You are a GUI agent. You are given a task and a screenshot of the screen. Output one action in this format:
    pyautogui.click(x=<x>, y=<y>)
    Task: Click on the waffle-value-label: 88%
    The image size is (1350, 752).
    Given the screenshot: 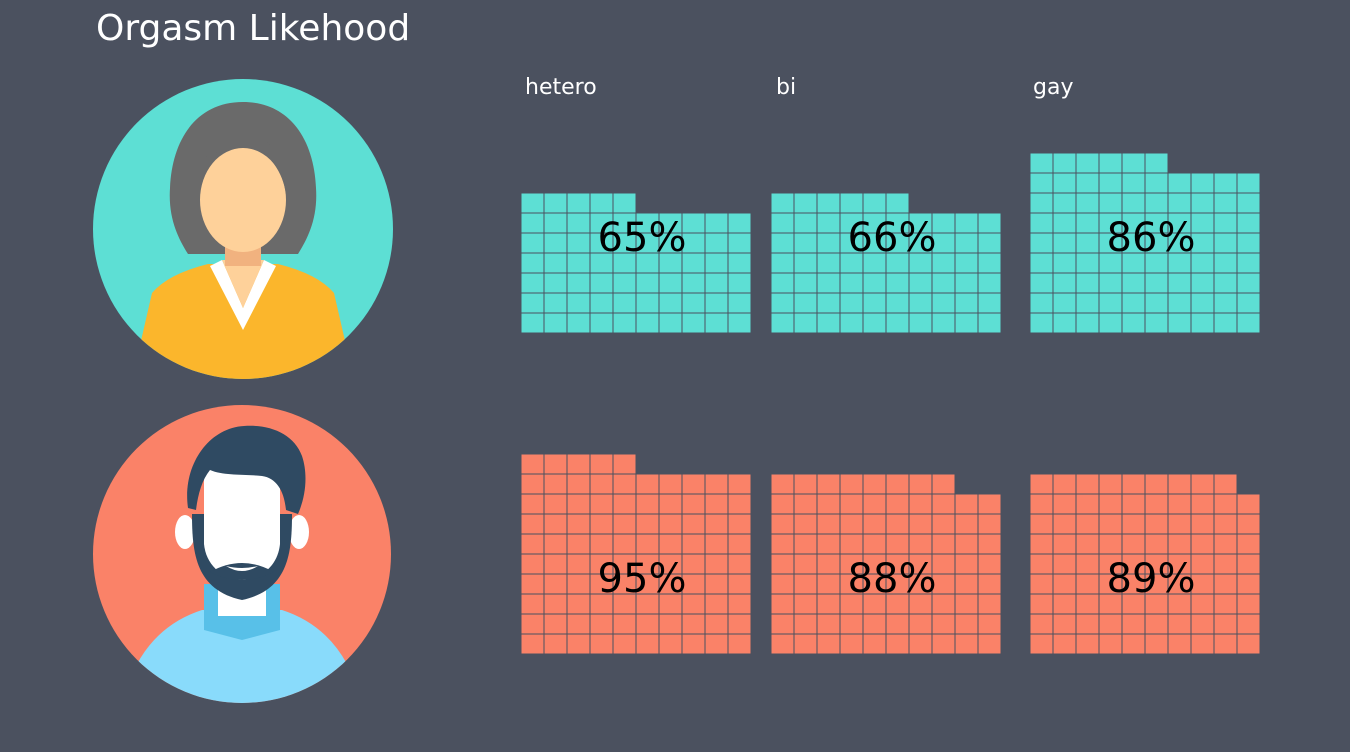 What is the action you would take?
    pyautogui.click(x=892, y=579)
    